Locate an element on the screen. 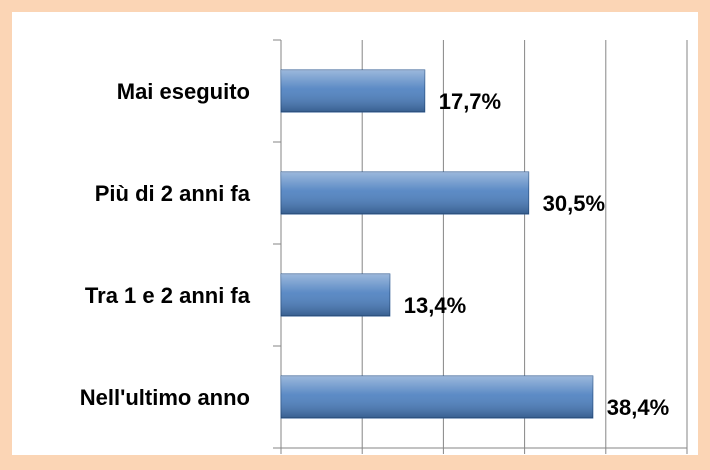  data-label: 13,4% is located at coordinates (435, 305).